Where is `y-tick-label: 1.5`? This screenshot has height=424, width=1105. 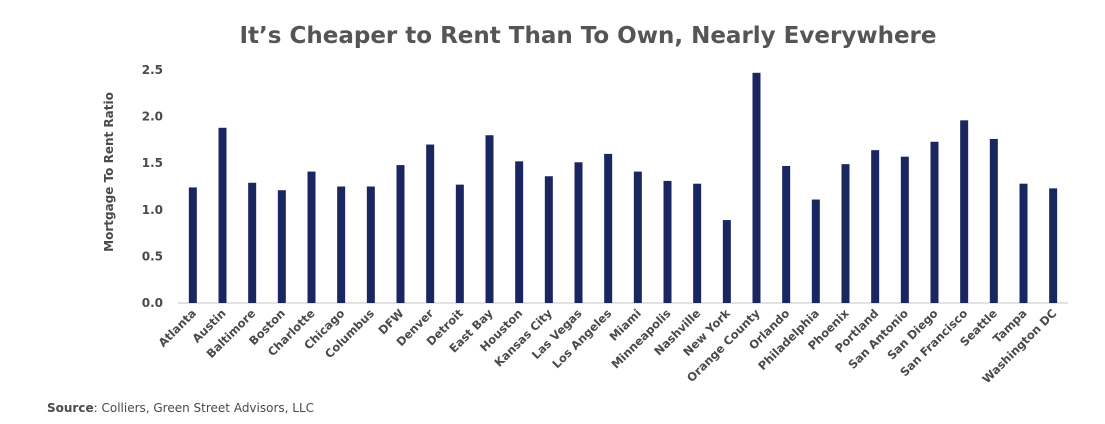
y-tick-label: 1.5 is located at coordinates (152, 163).